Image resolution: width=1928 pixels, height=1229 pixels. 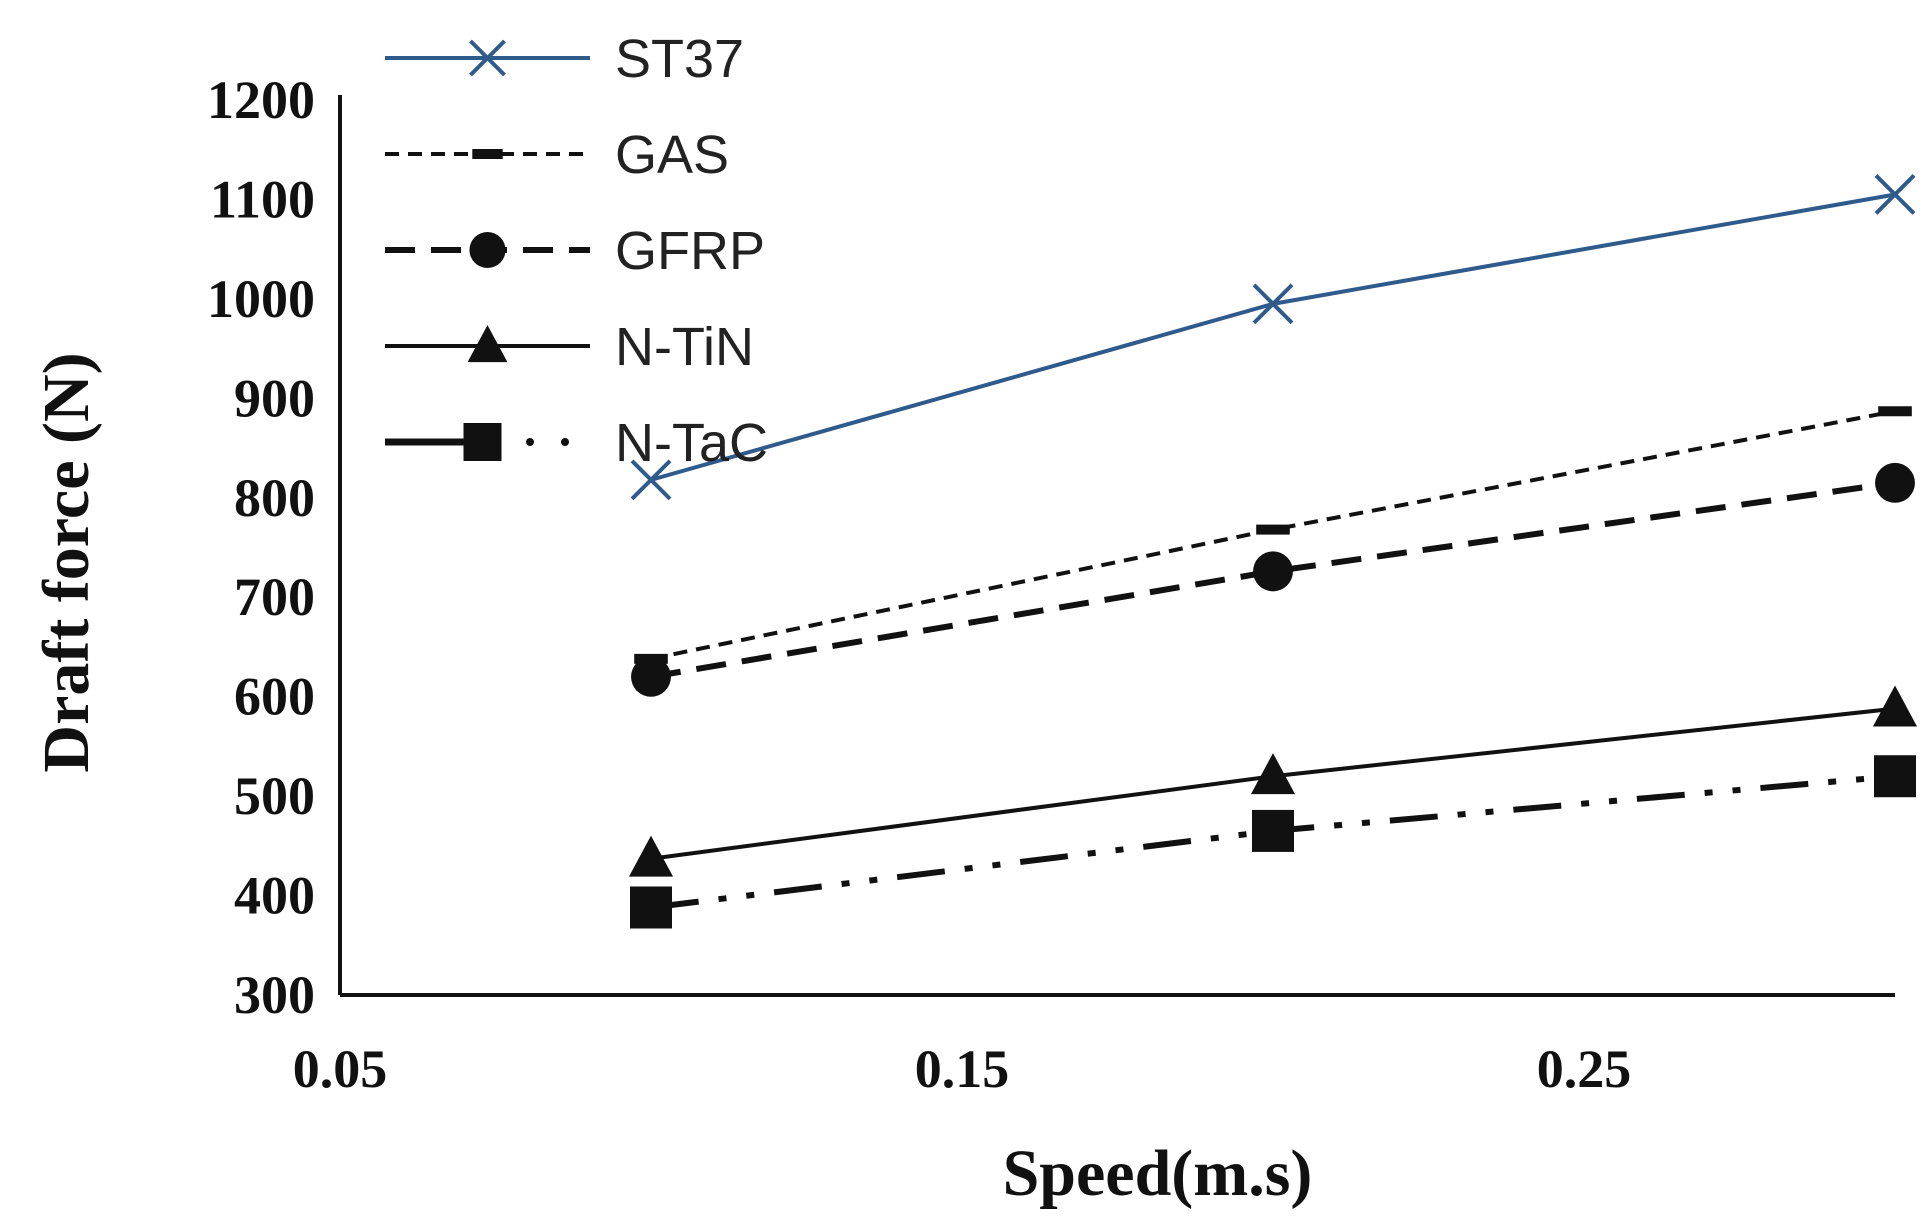 I want to click on series-gas, so click(x=1273, y=535).